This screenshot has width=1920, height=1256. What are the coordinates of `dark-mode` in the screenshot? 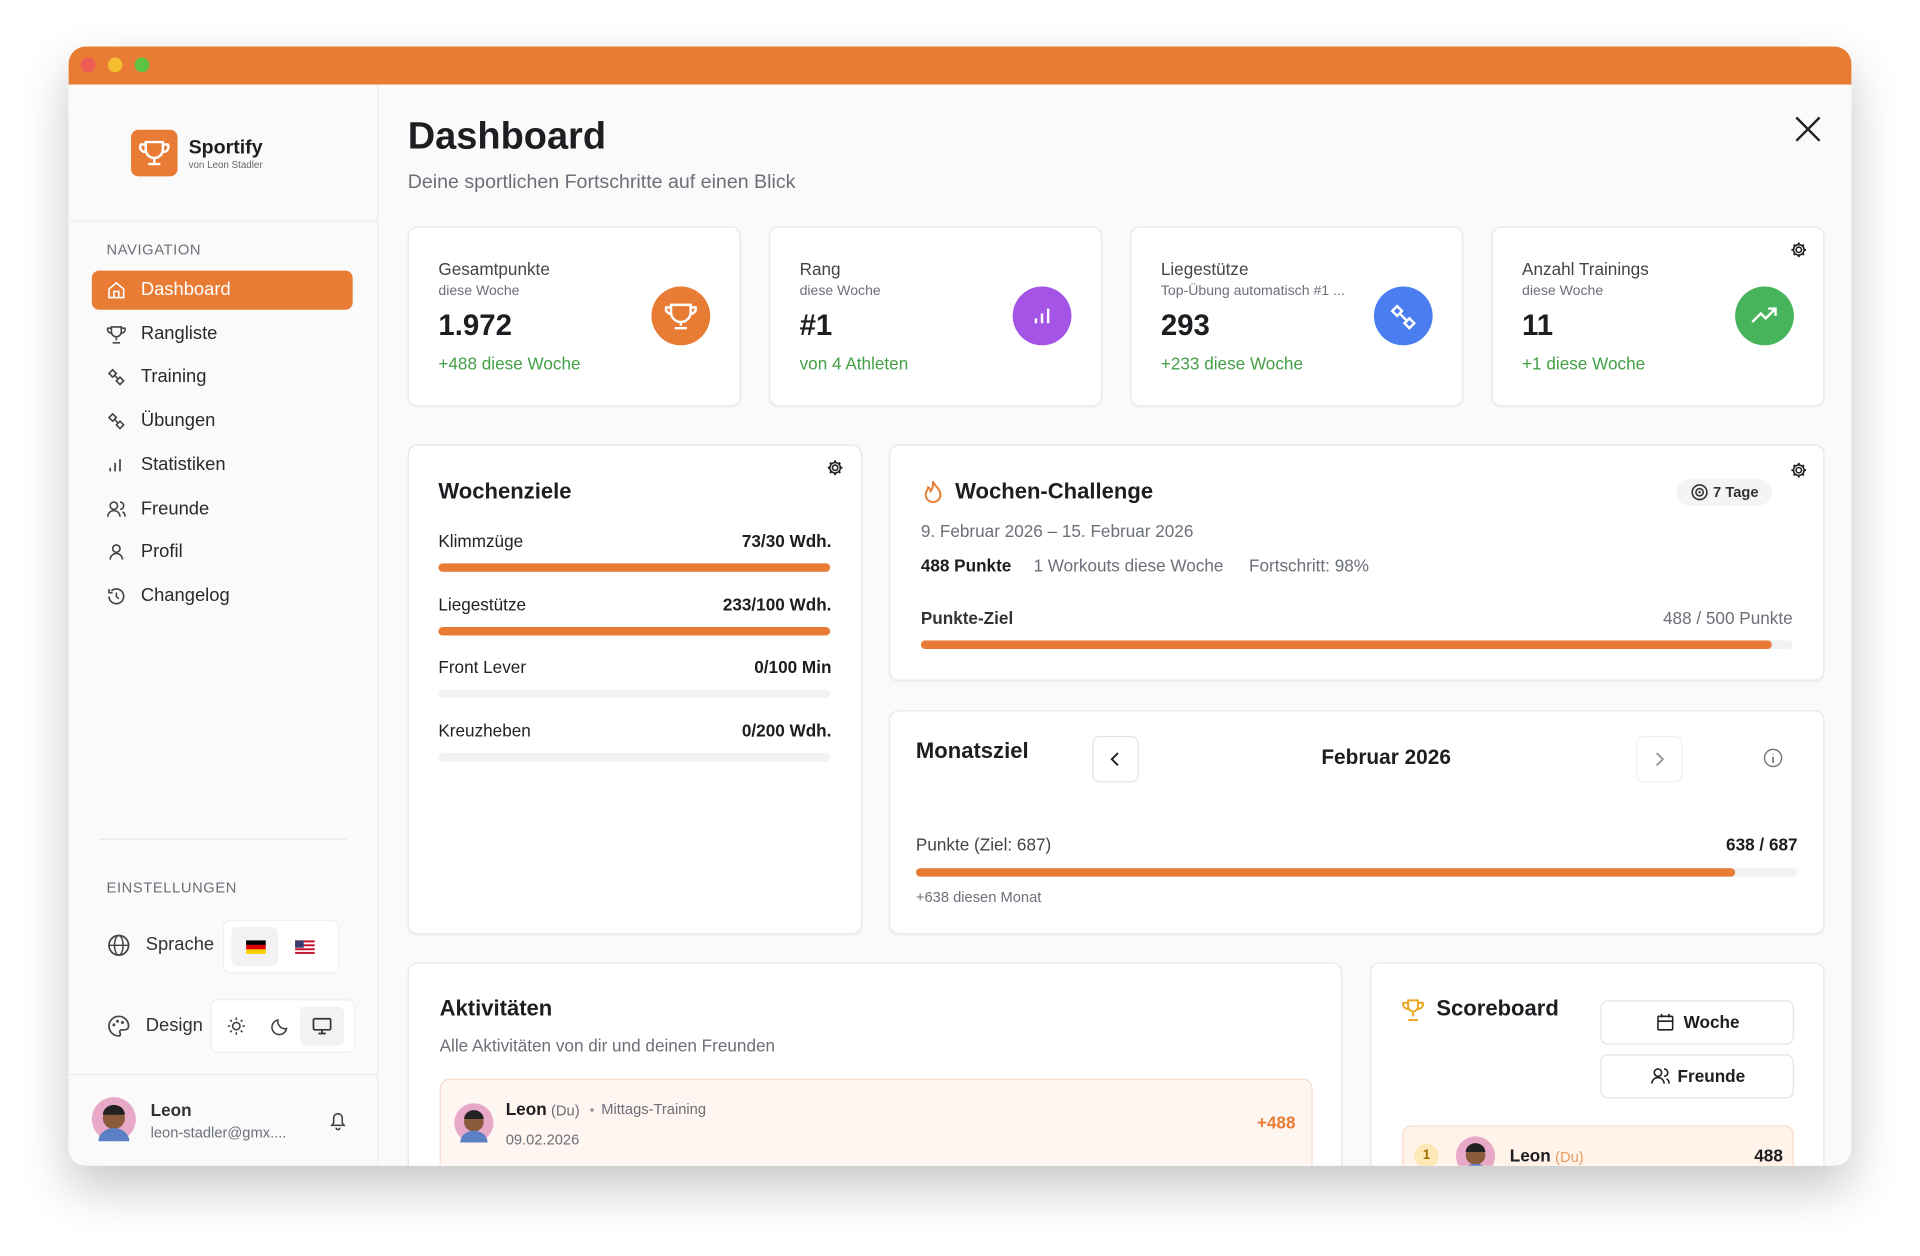 It's located at (281, 1026).